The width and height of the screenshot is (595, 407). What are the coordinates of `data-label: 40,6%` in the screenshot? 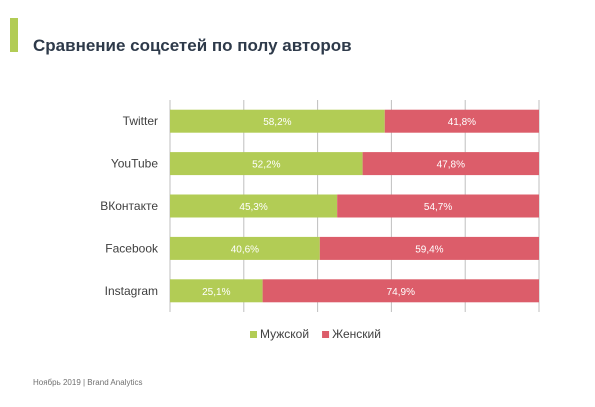 It's located at (245, 249).